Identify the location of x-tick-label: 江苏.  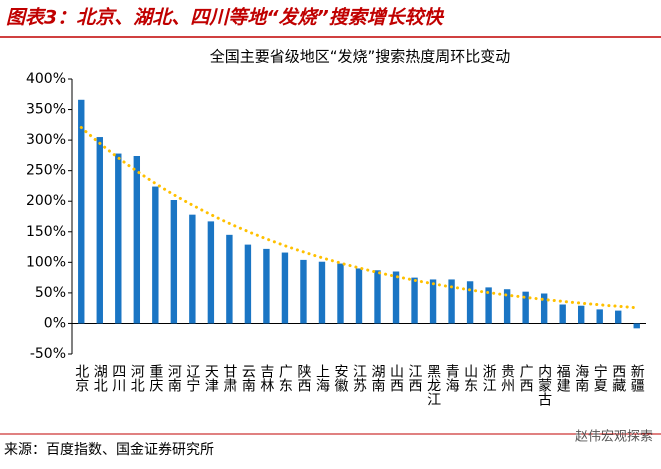
(359, 378).